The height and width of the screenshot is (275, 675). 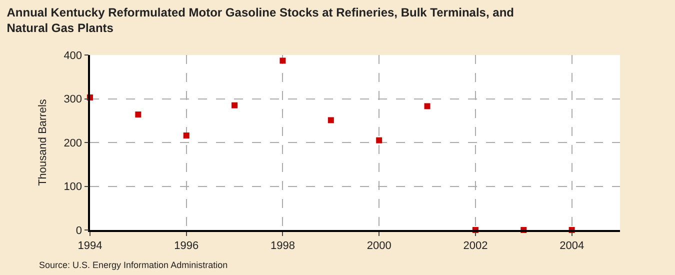 I want to click on x-tick-label: 1998, so click(x=282, y=246).